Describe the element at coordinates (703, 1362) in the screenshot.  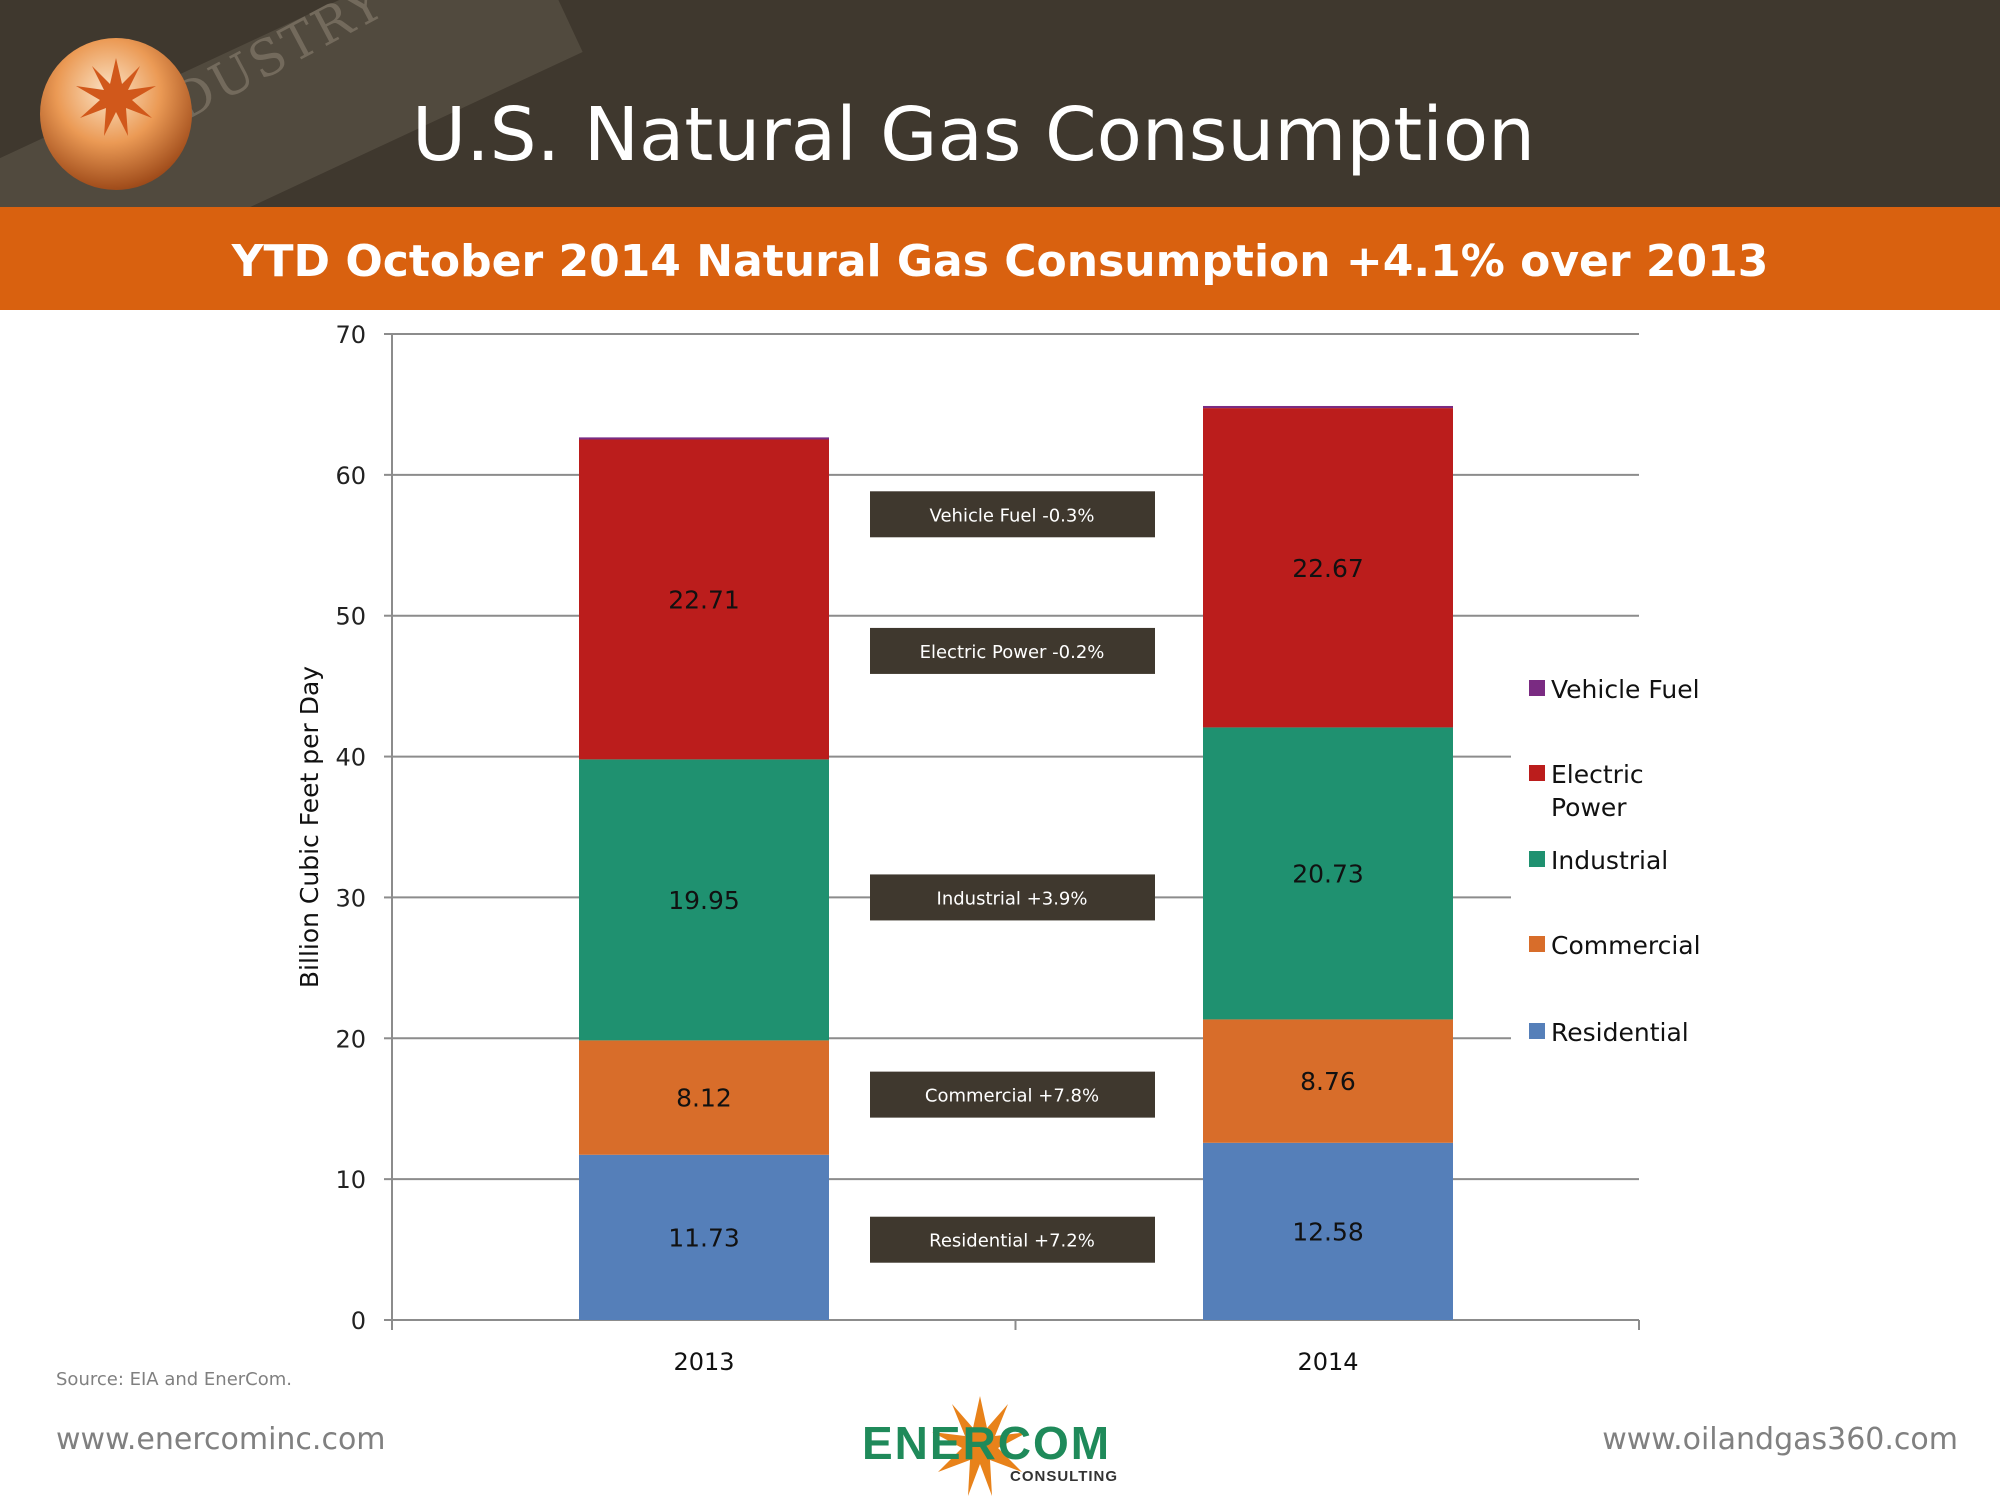
I see `x-tick-label: 2013` at that location.